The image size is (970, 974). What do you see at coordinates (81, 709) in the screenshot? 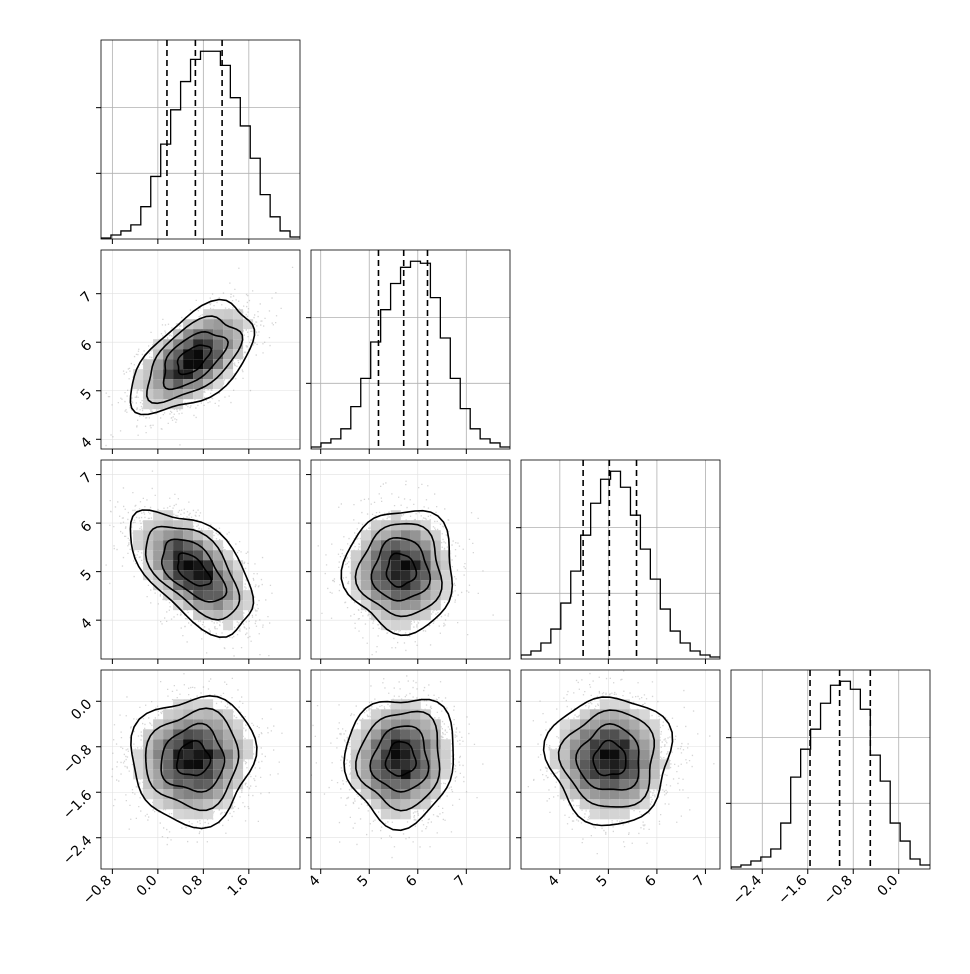
I see `y-tick-label-3-3: 0.0` at bounding box center [81, 709].